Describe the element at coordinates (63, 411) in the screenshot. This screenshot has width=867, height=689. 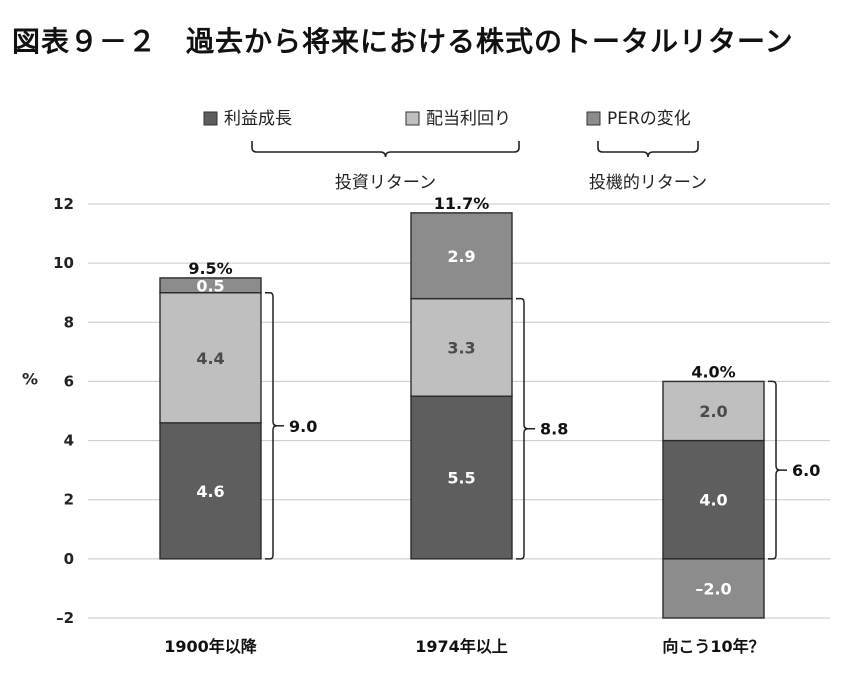
I see `y-axis: –2 0 2 4 6 8 10 12` at that location.